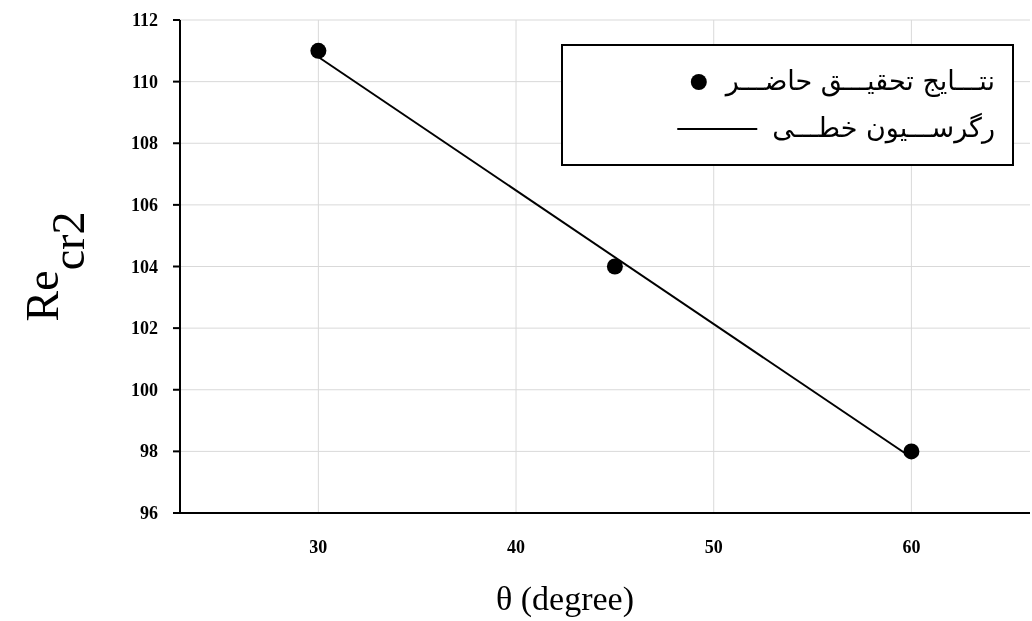 This screenshot has width=1032, height=621. What do you see at coordinates (911, 547) in the screenshot?
I see `x-tick-label: 60` at bounding box center [911, 547].